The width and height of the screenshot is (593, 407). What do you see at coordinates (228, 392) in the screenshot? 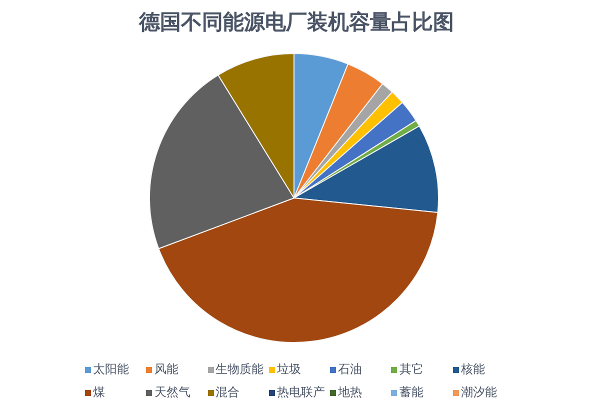
I see `legend-label: 混合` at bounding box center [228, 392].